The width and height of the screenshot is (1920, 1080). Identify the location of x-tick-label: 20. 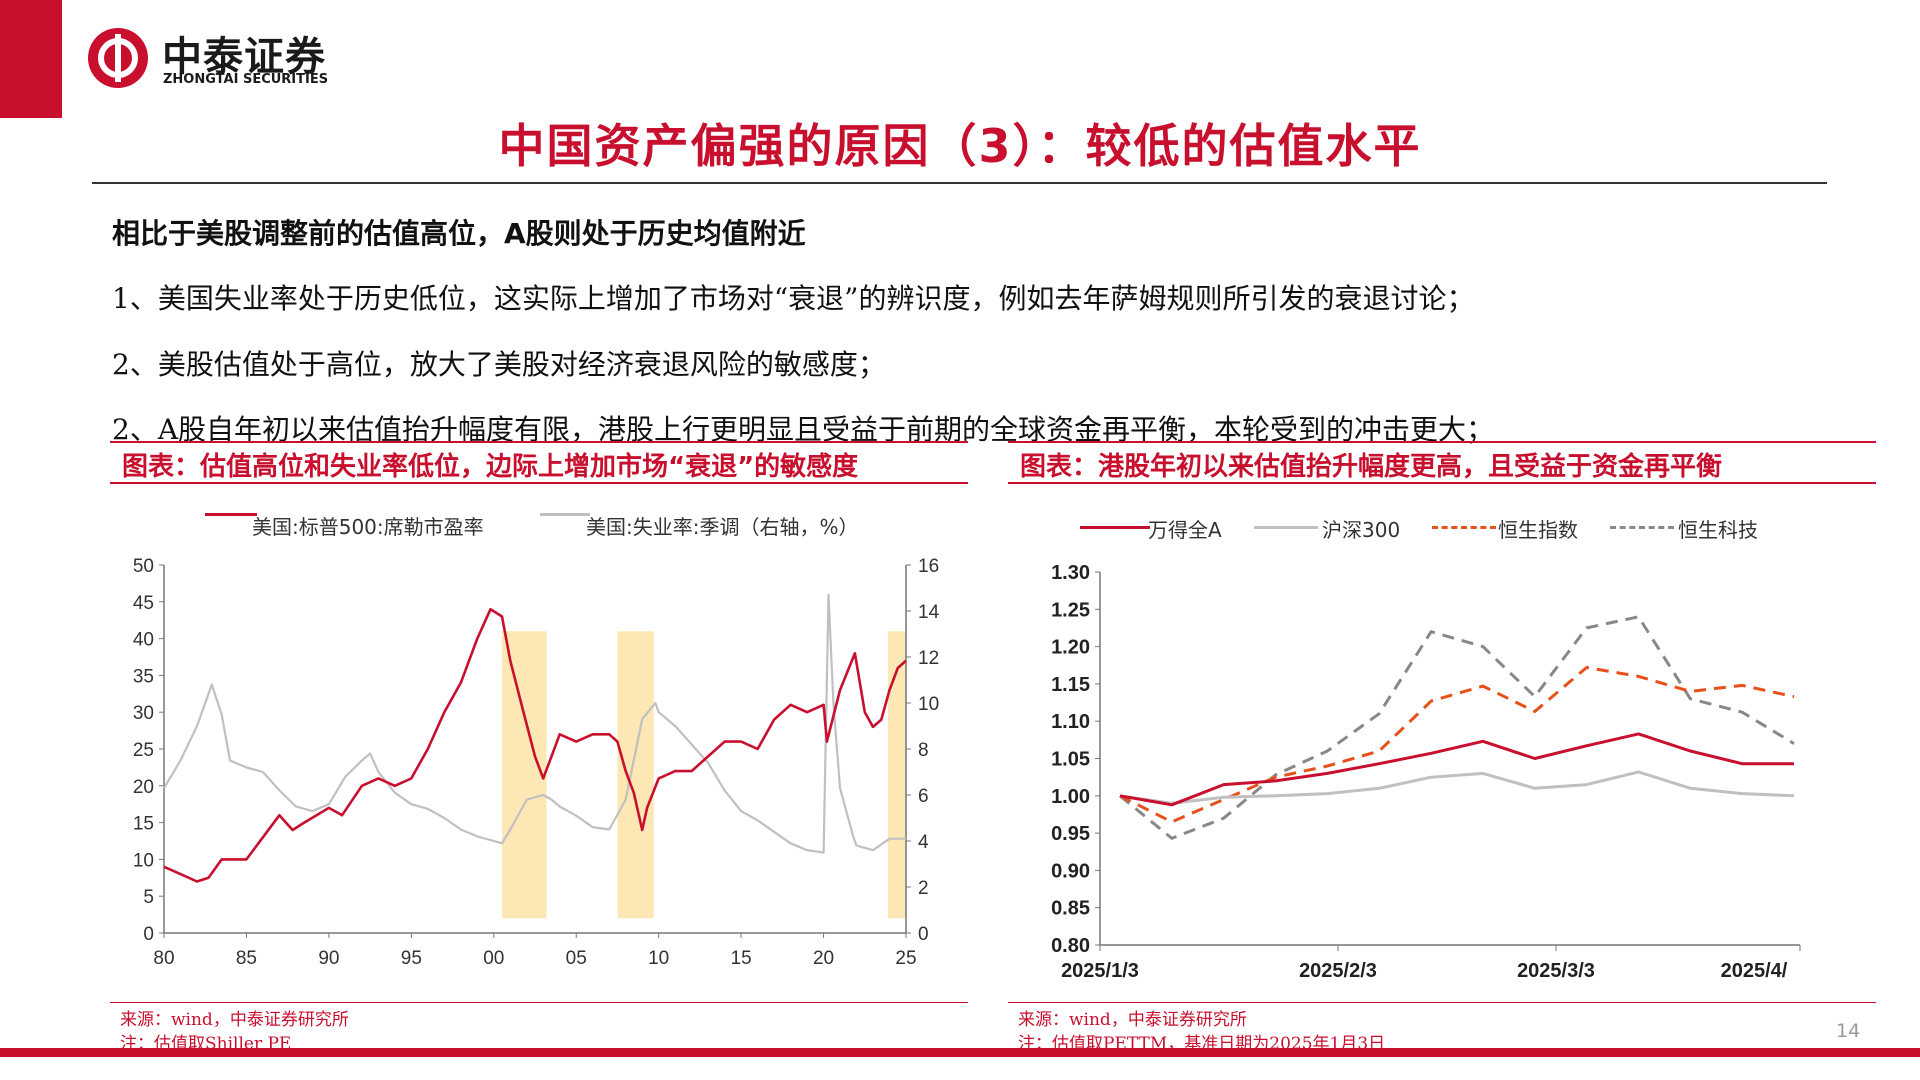
(823, 958).